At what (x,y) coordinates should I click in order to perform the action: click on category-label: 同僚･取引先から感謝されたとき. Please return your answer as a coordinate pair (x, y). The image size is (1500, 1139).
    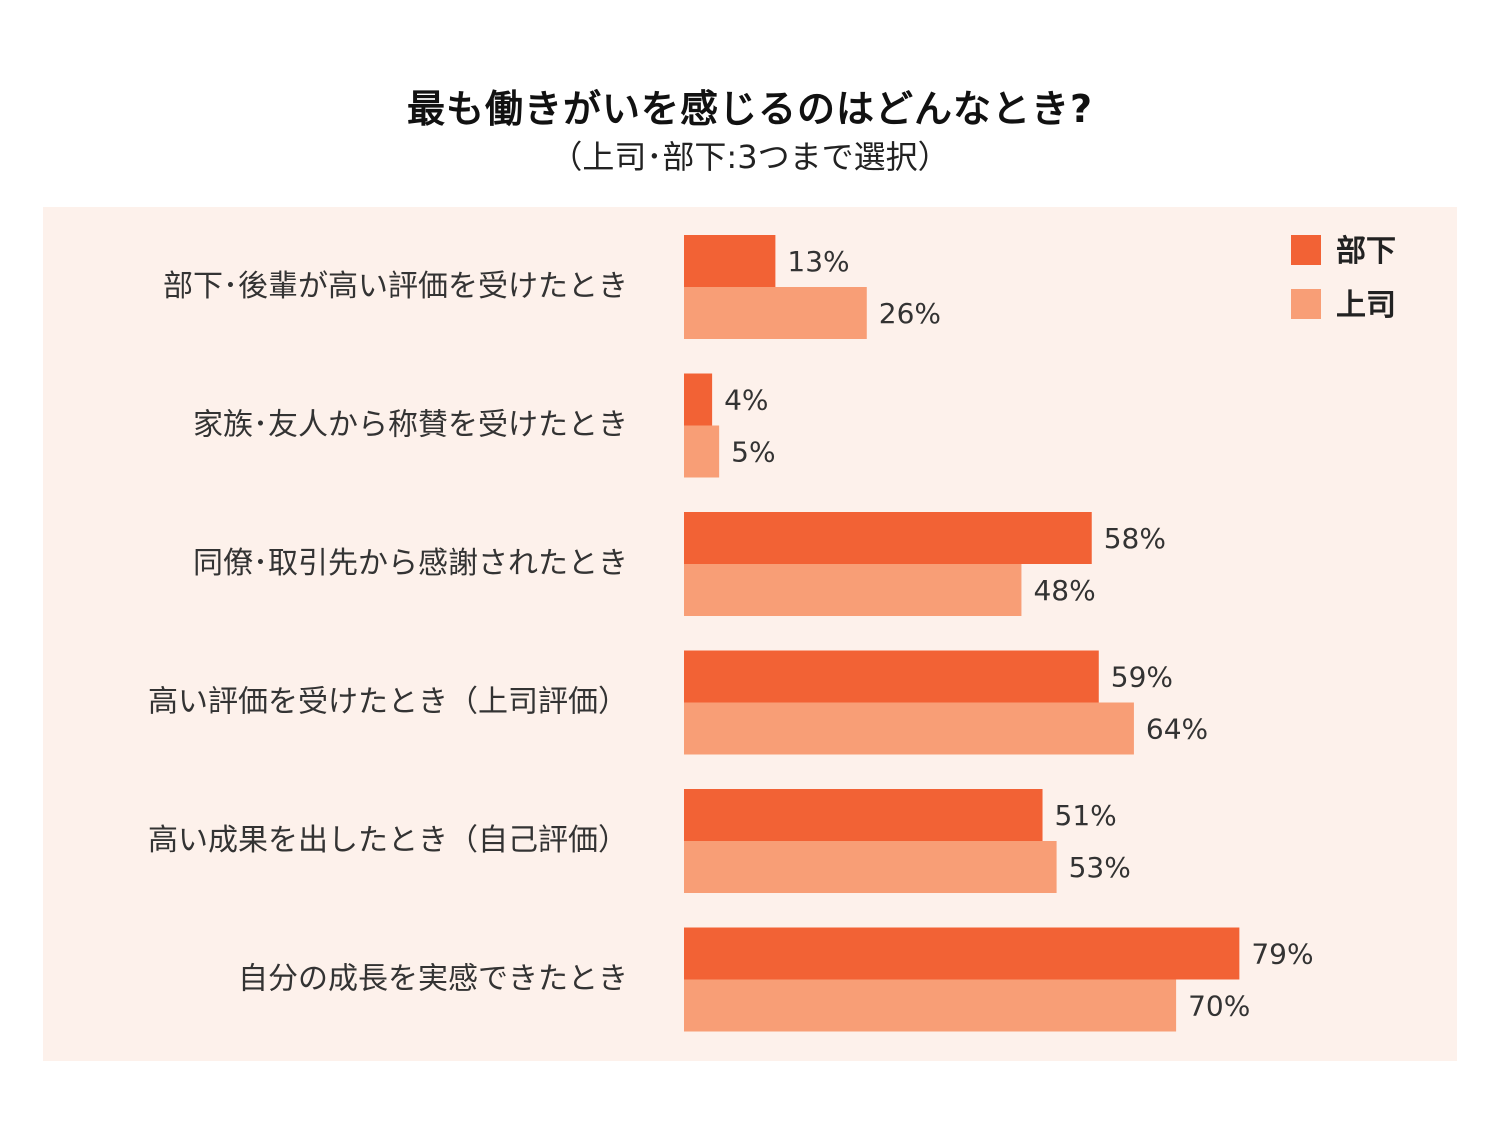
    Looking at the image, I should click on (410, 563).